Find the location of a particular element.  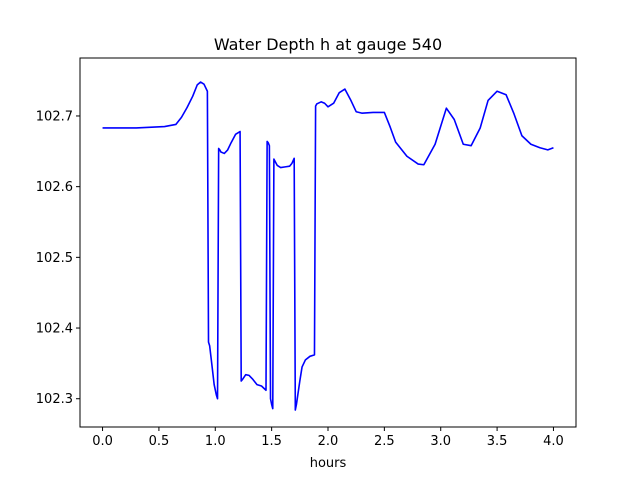

x-tick-label: 0.0 is located at coordinates (102, 441).